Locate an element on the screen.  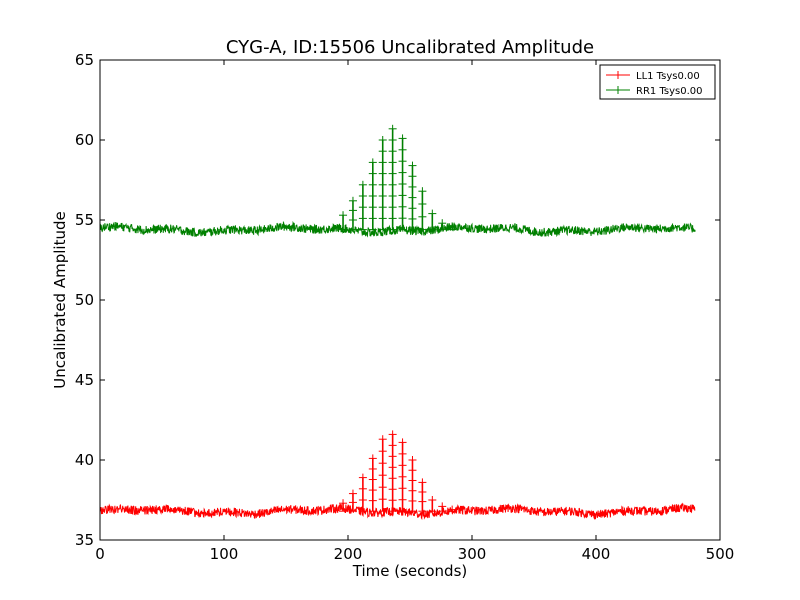
legend-label: RR1 Tsys0.00 is located at coordinates (669, 91).